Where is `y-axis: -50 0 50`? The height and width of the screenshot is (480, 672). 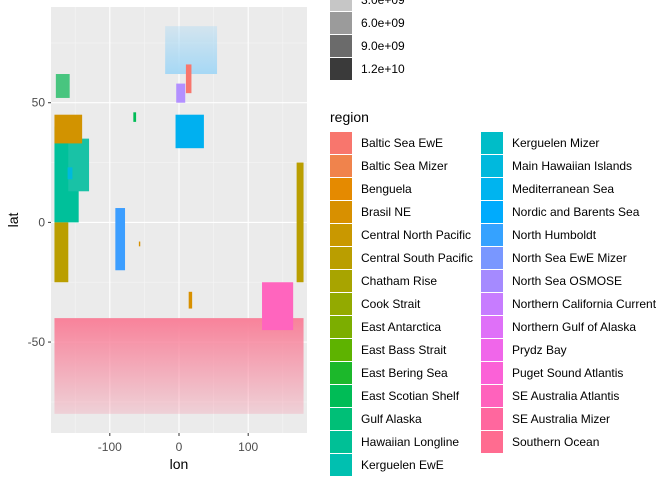 y-axis: -50 0 50 is located at coordinates (39, 222).